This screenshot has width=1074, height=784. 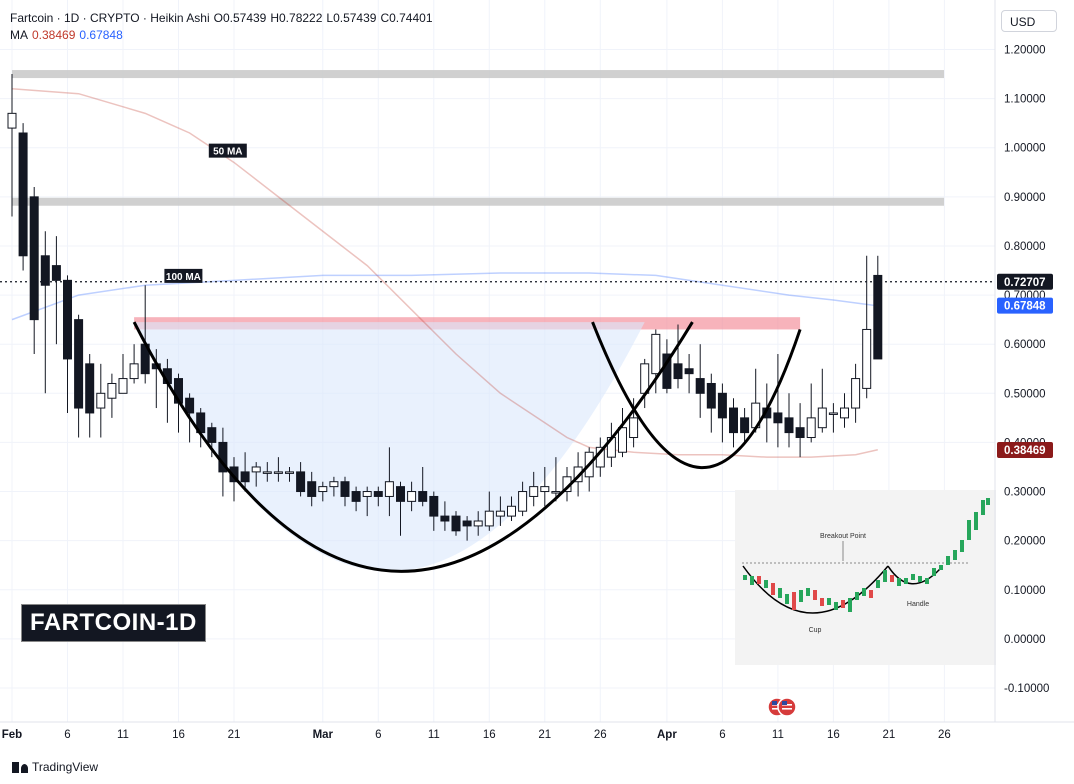 I want to click on price-label-text: 0.67848, so click(x=1025, y=307).